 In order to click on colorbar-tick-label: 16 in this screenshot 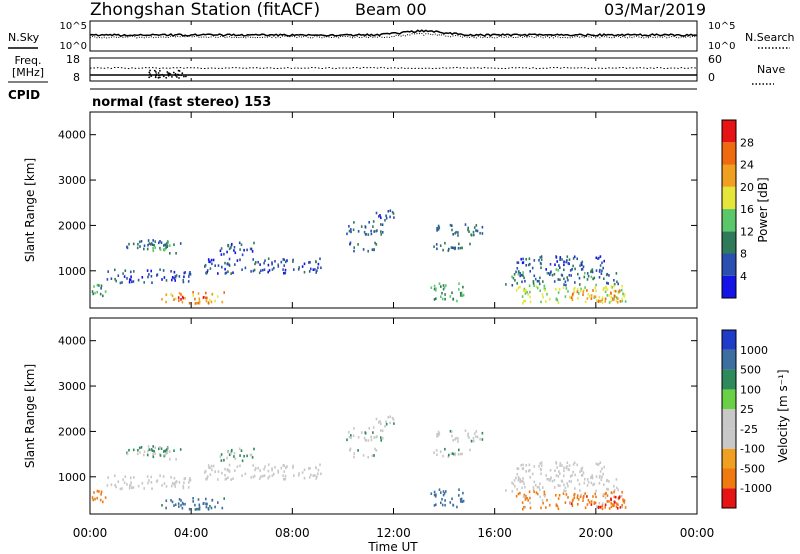, I will do `click(747, 209)`.